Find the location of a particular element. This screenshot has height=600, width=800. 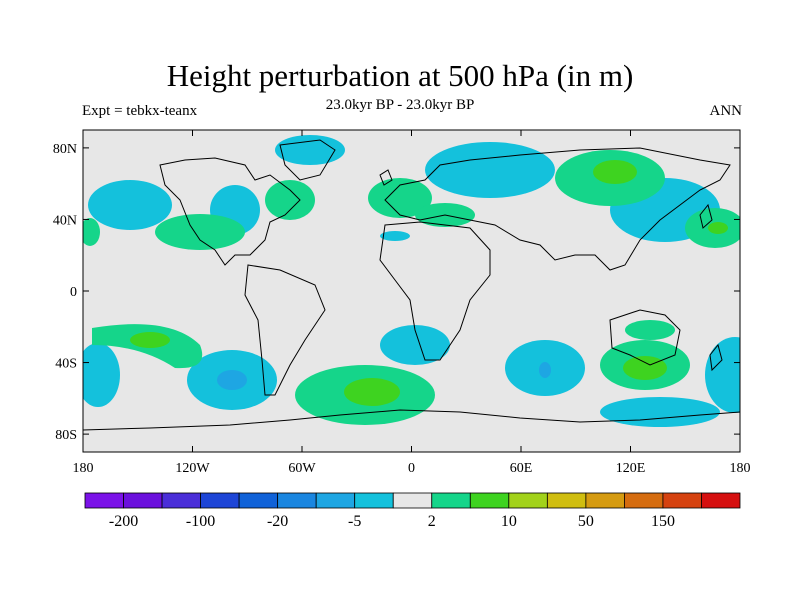

coastline-north-america is located at coordinates (230, 211).